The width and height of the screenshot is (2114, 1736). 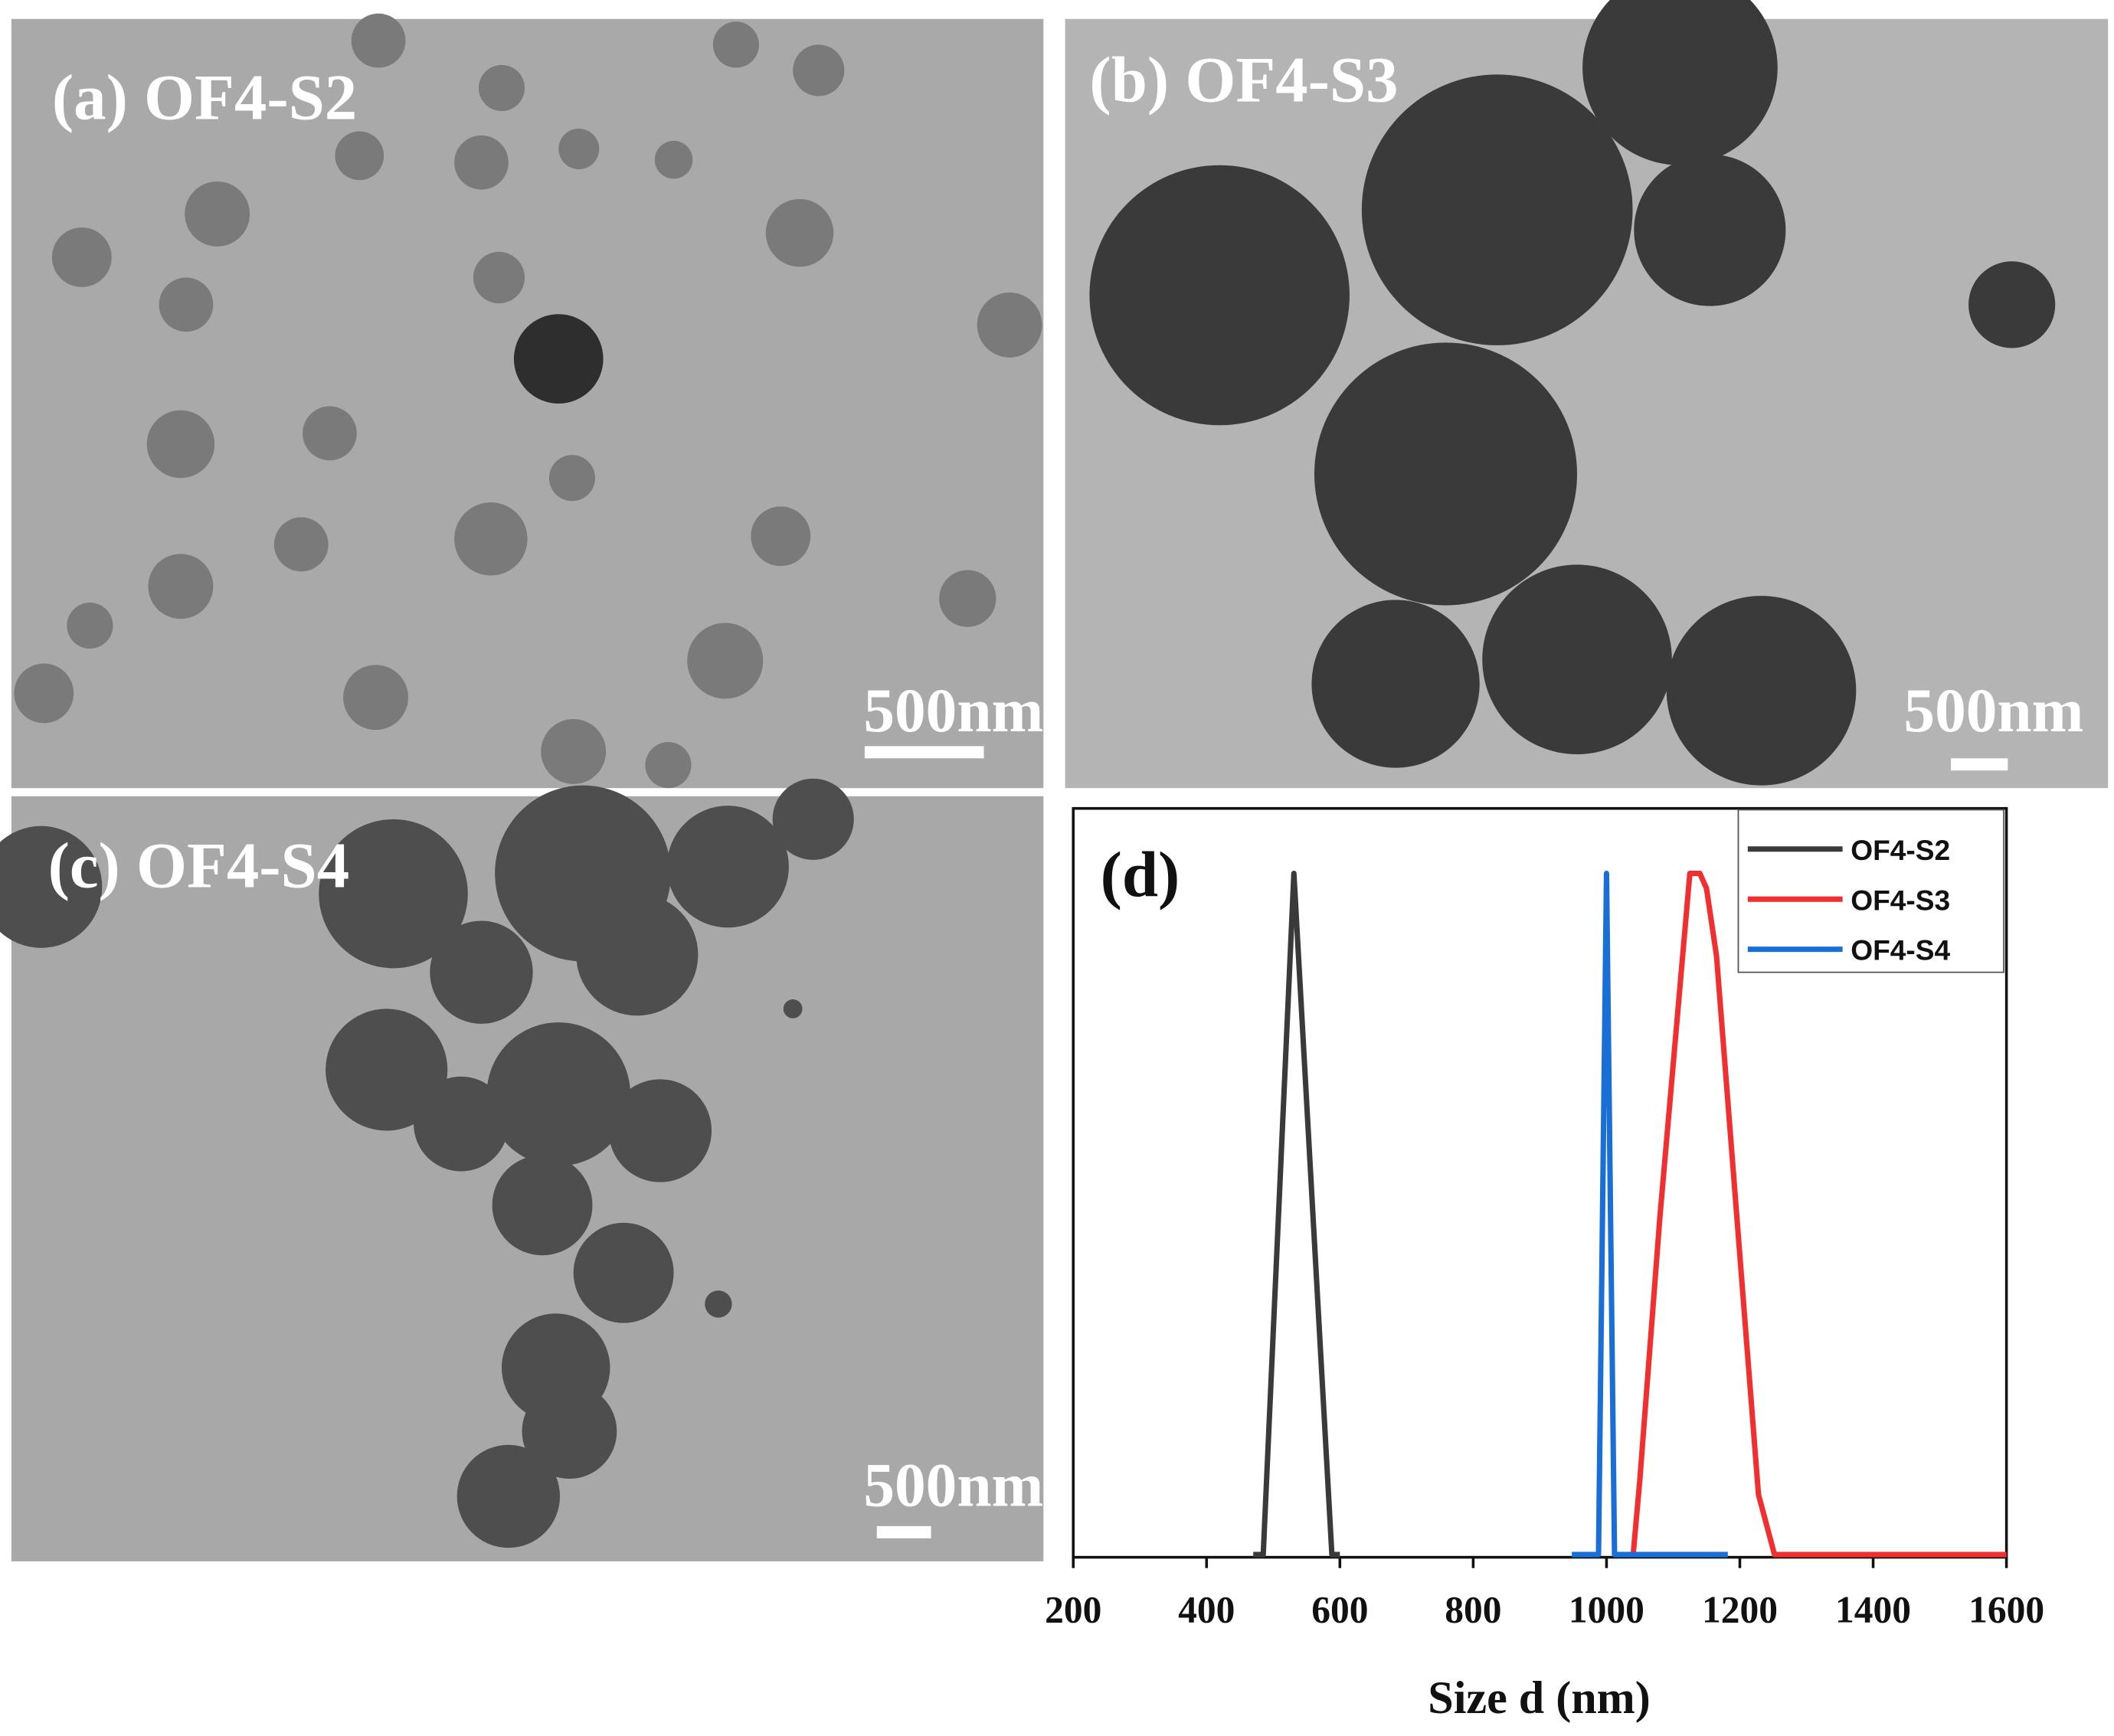 What do you see at coordinates (199, 865) in the screenshot?
I see `panel-label: (c) OF4-S4` at bounding box center [199, 865].